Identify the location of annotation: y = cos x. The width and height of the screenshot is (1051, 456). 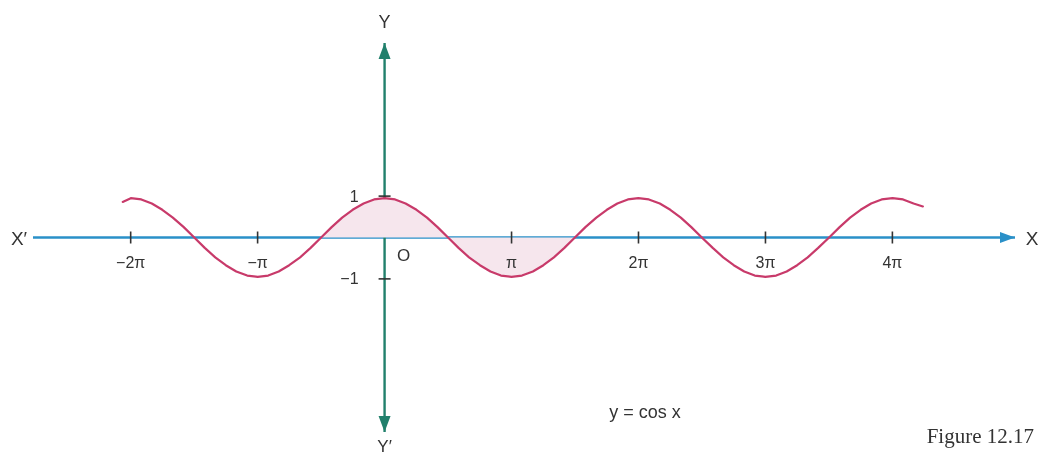
(645, 412).